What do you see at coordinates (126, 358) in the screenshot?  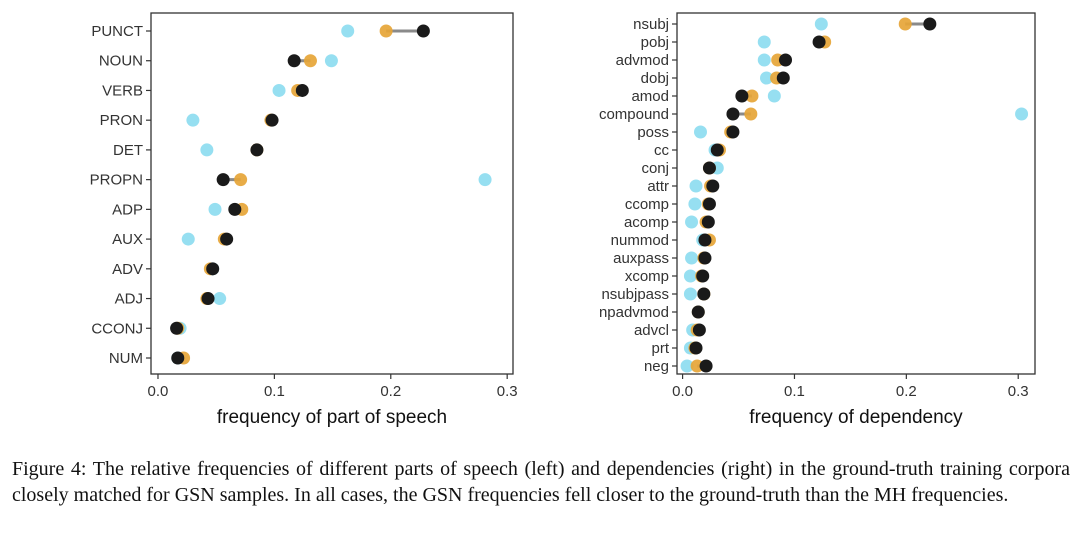 I see `y-tick-label: NUM` at bounding box center [126, 358].